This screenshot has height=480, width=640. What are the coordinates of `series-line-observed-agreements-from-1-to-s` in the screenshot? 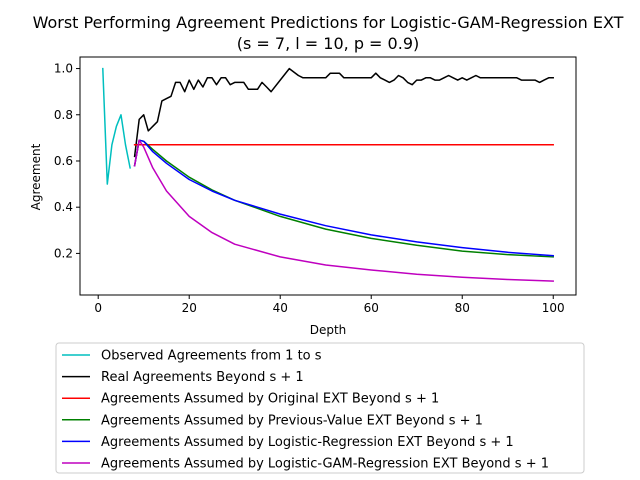 It's located at (116, 126).